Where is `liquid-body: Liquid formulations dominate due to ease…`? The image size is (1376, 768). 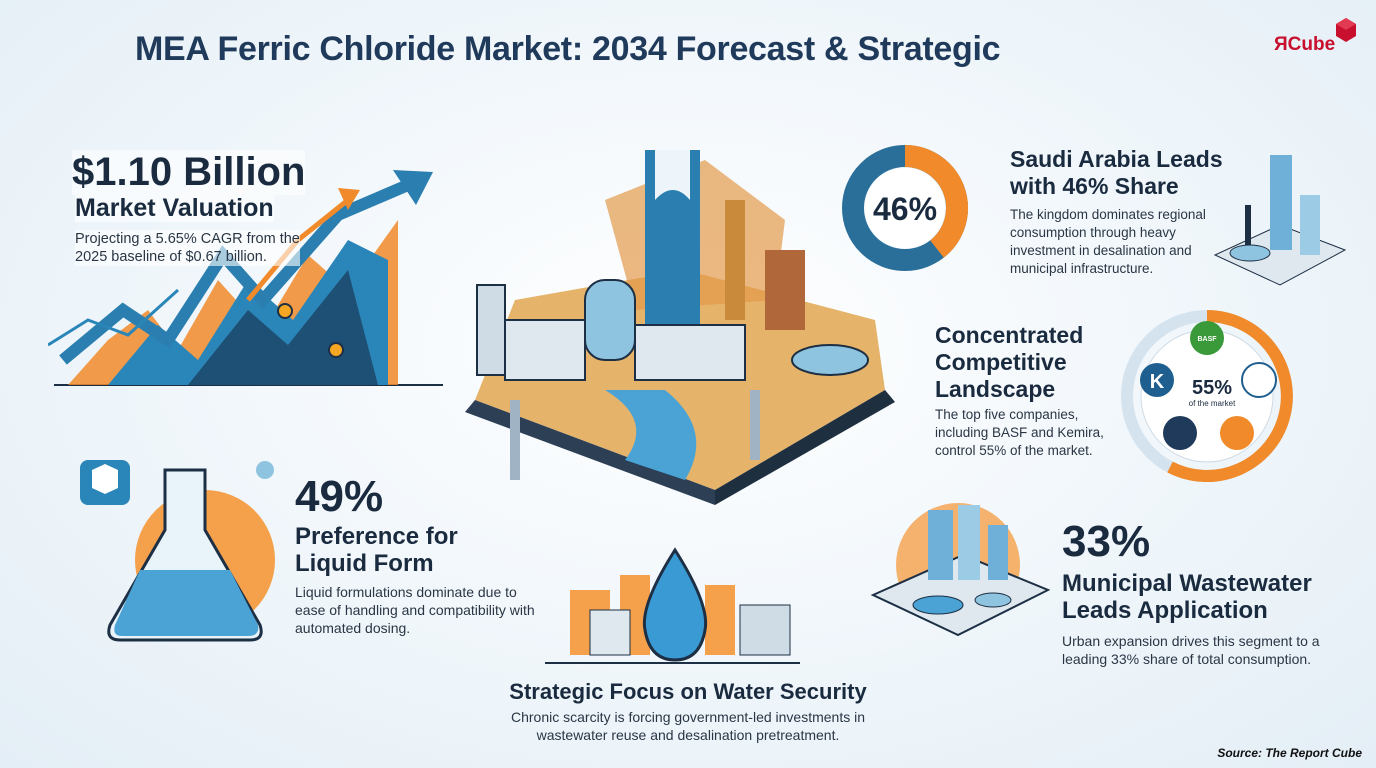
liquid-body: Liquid formulations dominate due to ease… is located at coordinates (415, 610).